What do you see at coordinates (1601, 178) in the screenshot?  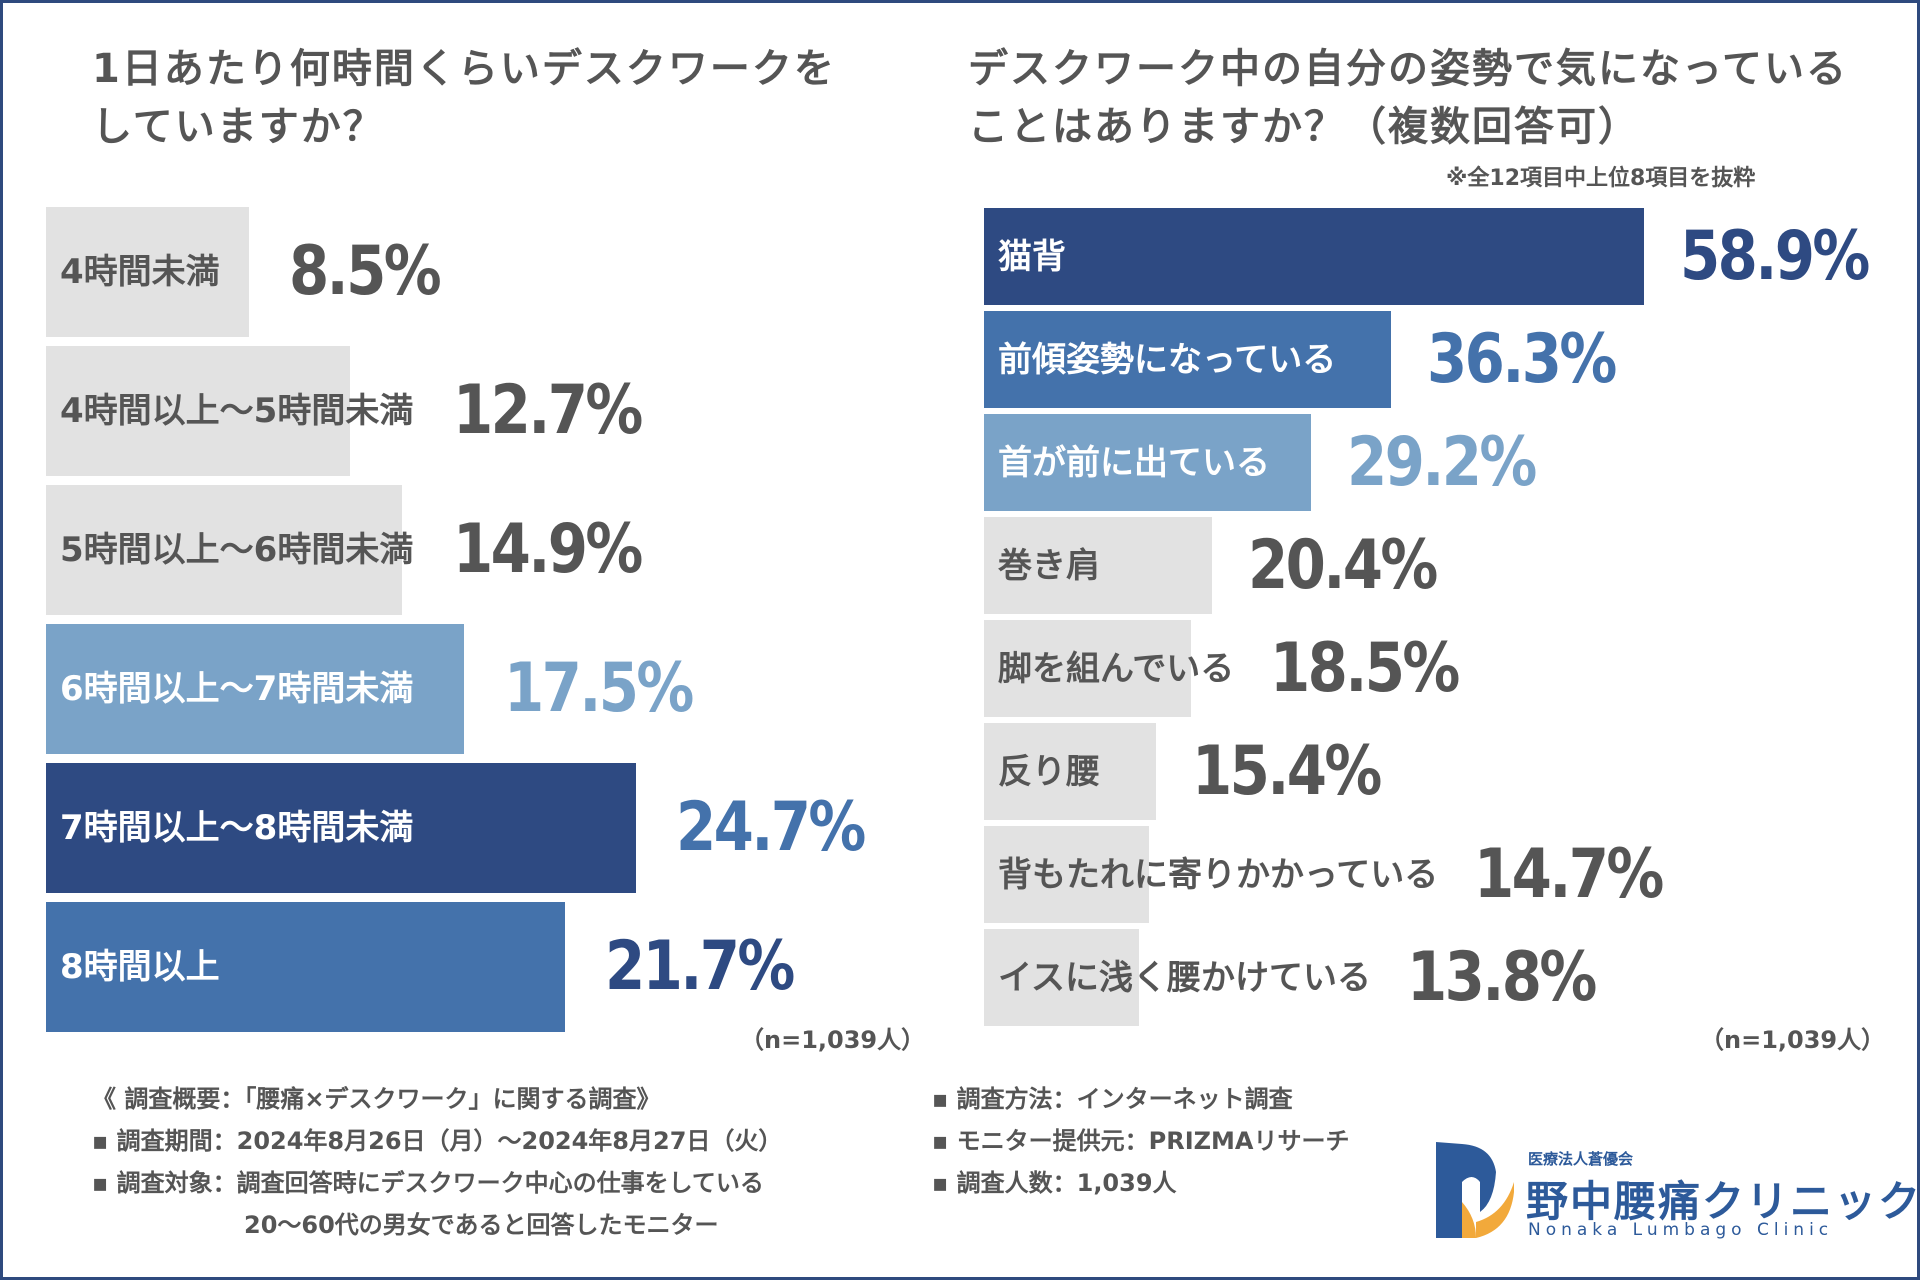 I see `right-chart-note: ※全12項目中上位8項目を抜粋` at bounding box center [1601, 178].